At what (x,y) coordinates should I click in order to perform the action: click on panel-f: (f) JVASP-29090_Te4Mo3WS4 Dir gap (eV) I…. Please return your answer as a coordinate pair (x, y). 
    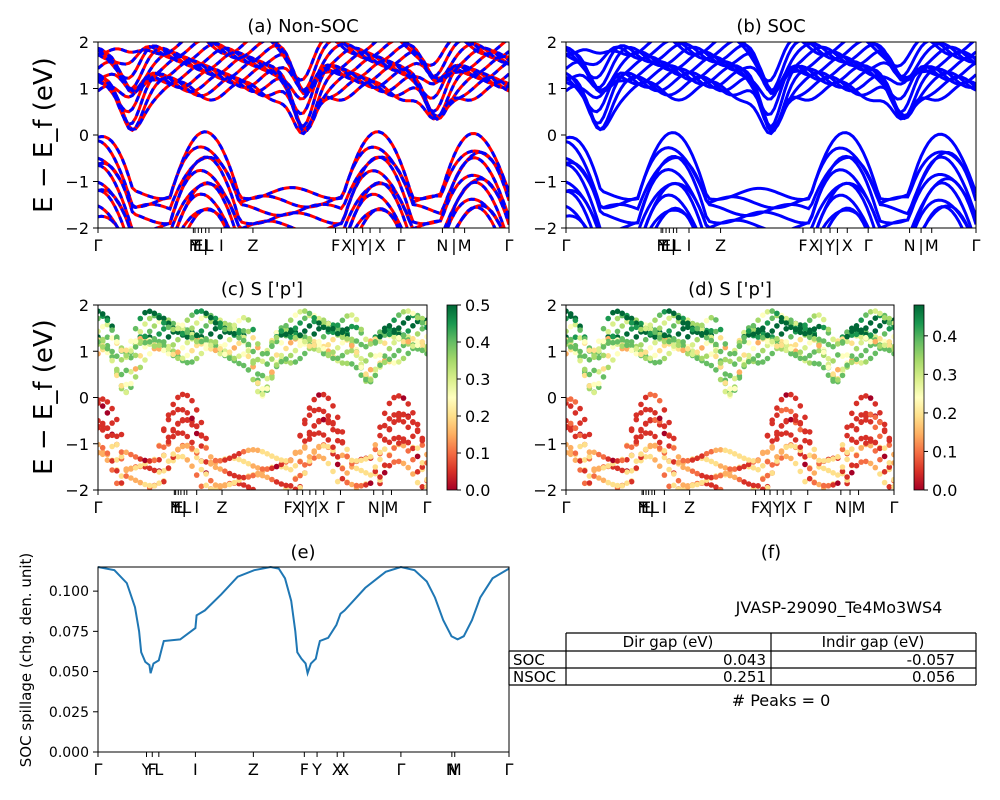
    Looking at the image, I should click on (742, 626).